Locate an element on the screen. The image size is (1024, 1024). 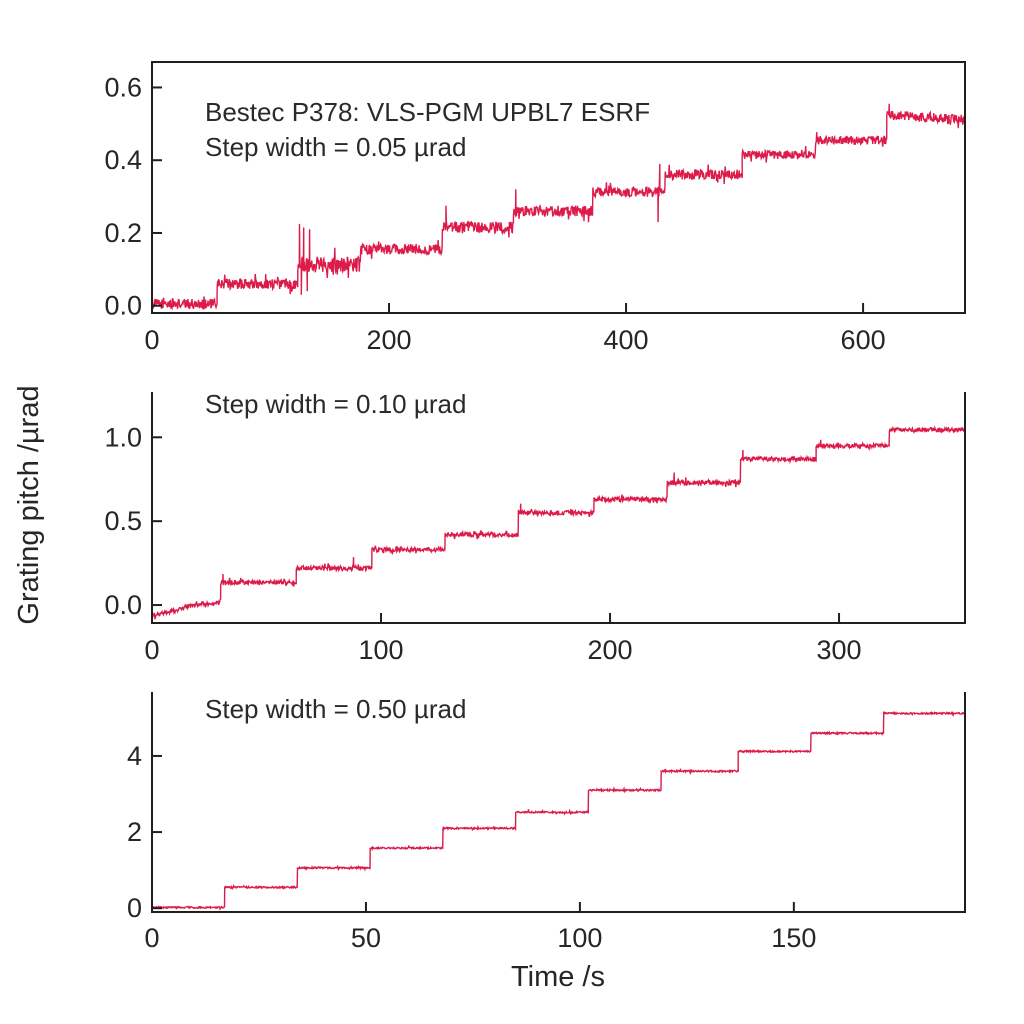
x-axis-label: Time /s is located at coordinates (558, 977).